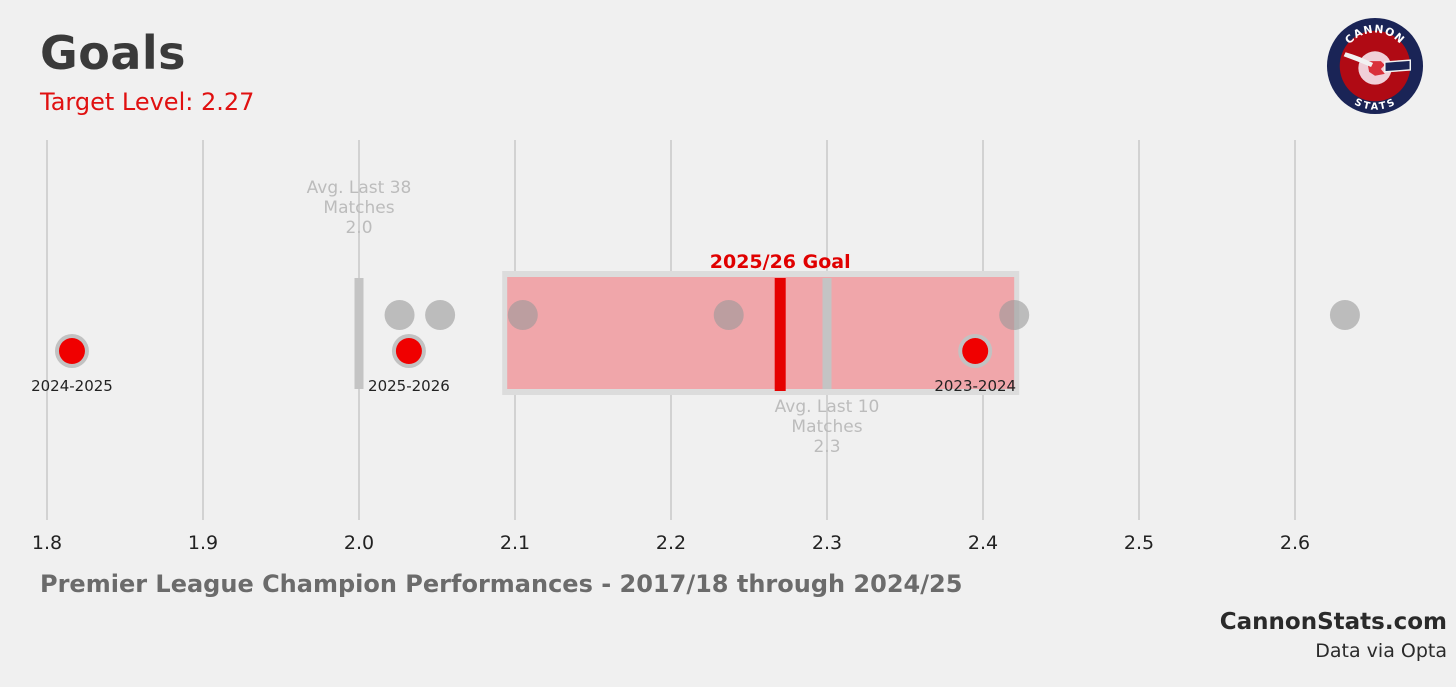  I want to click on x-tick-label: 2.0, so click(359, 543).